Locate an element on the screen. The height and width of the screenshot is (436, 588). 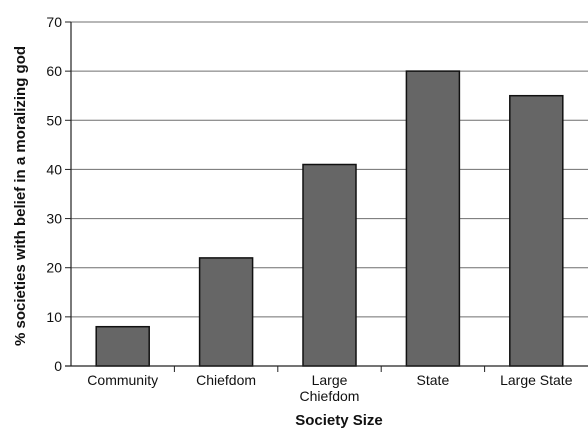
bar-community is located at coordinates (122, 346).